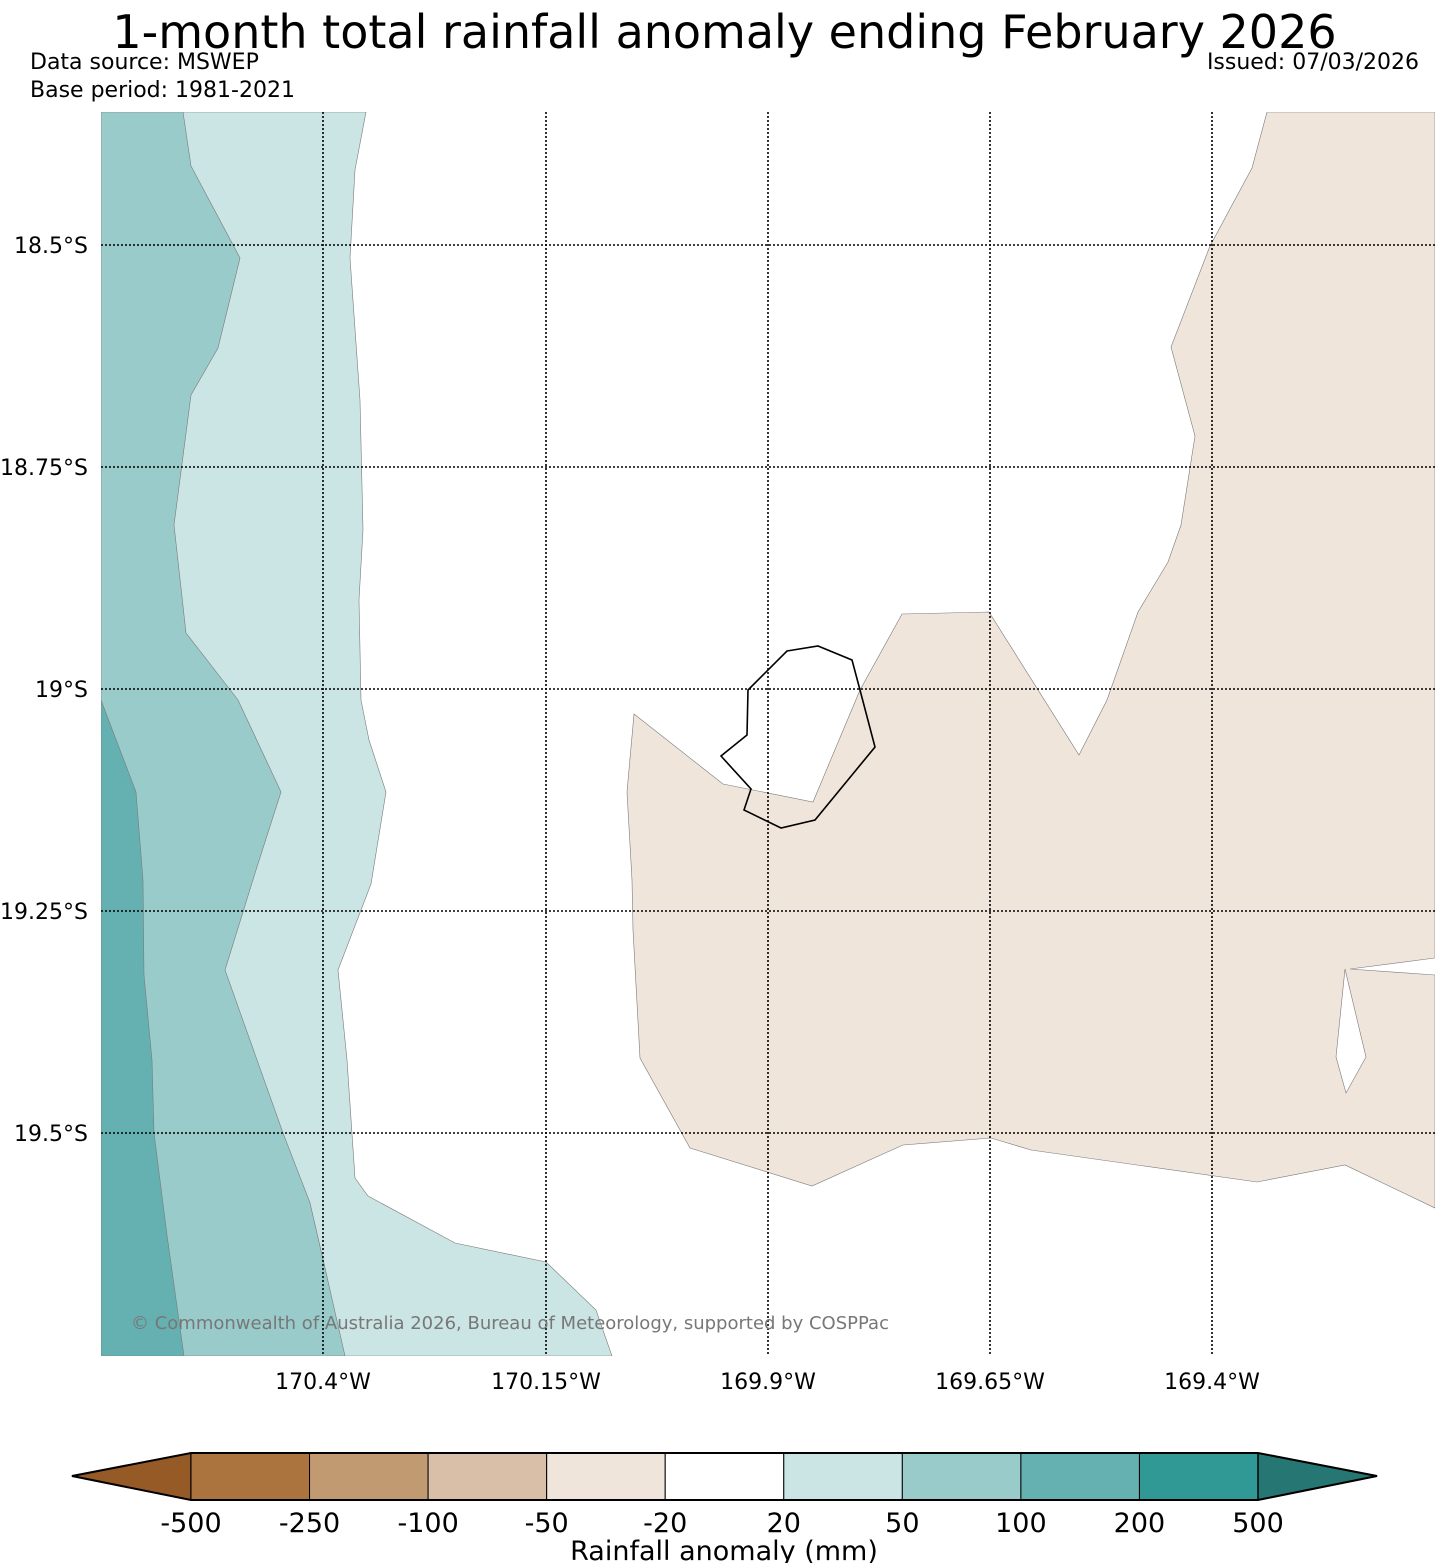  What do you see at coordinates (1317, 1476) in the screenshot?
I see `colorbar-extend-high` at bounding box center [1317, 1476].